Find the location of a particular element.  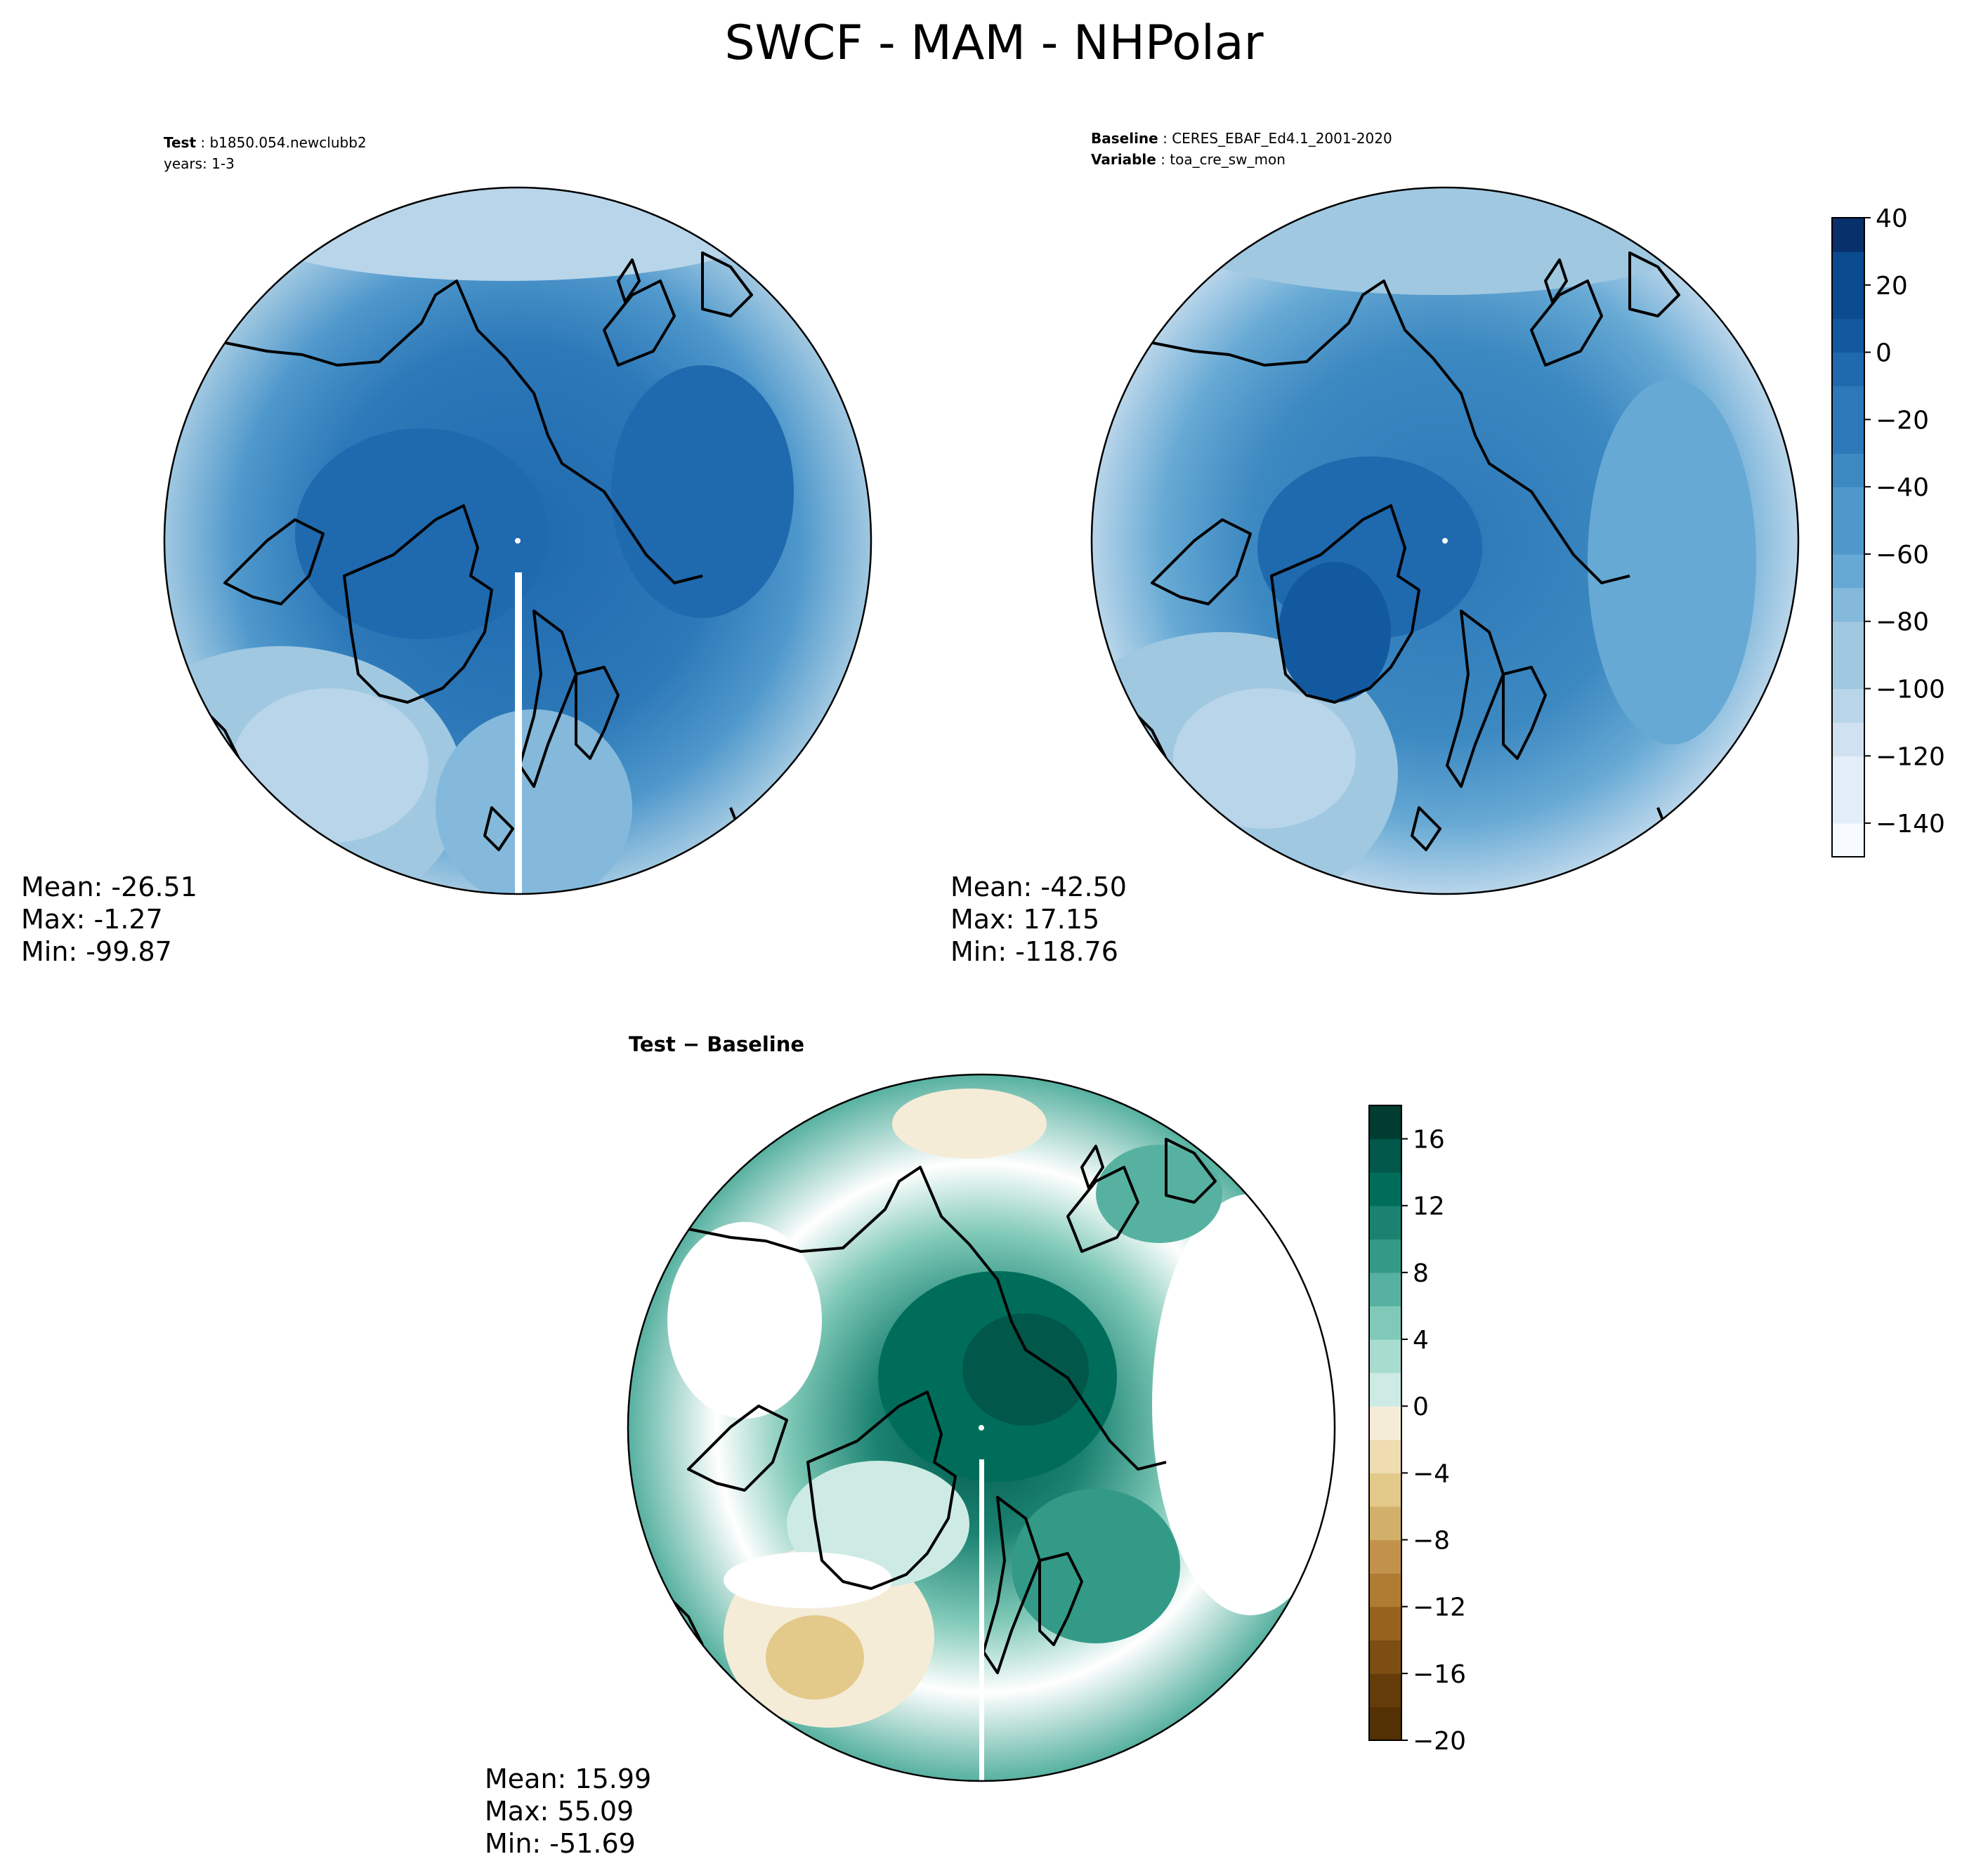

test-seam is located at coordinates (518, 733).